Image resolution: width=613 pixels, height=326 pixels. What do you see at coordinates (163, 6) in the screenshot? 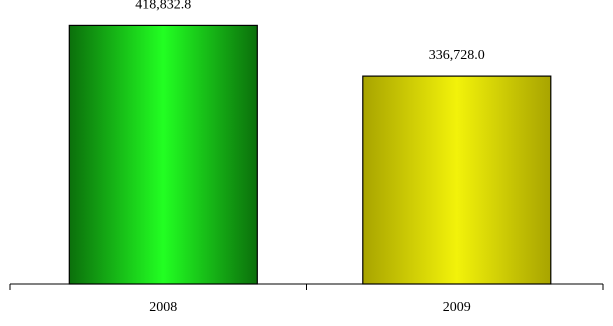
I see `data-label-2008: 418,832.8` at bounding box center [163, 6].